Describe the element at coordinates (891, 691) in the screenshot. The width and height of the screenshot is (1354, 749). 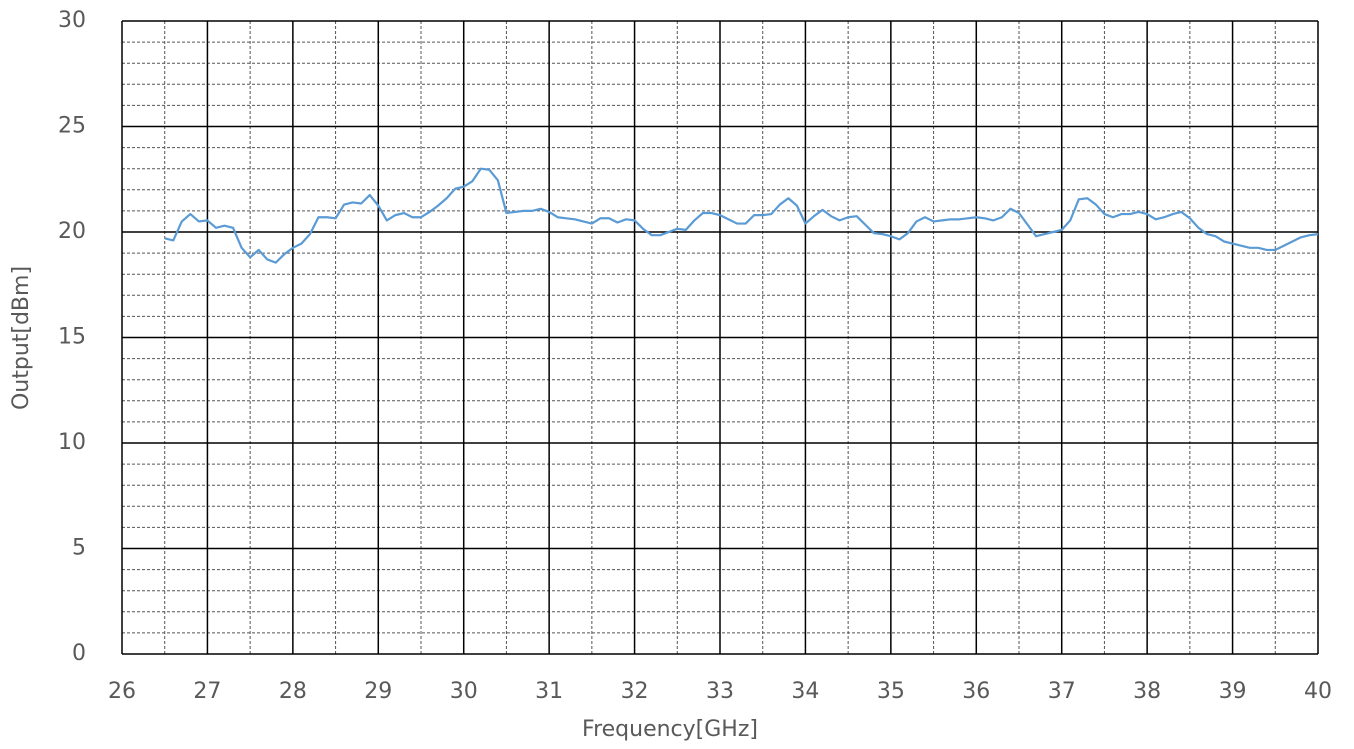
I see `x-tick-label: 35` at that location.